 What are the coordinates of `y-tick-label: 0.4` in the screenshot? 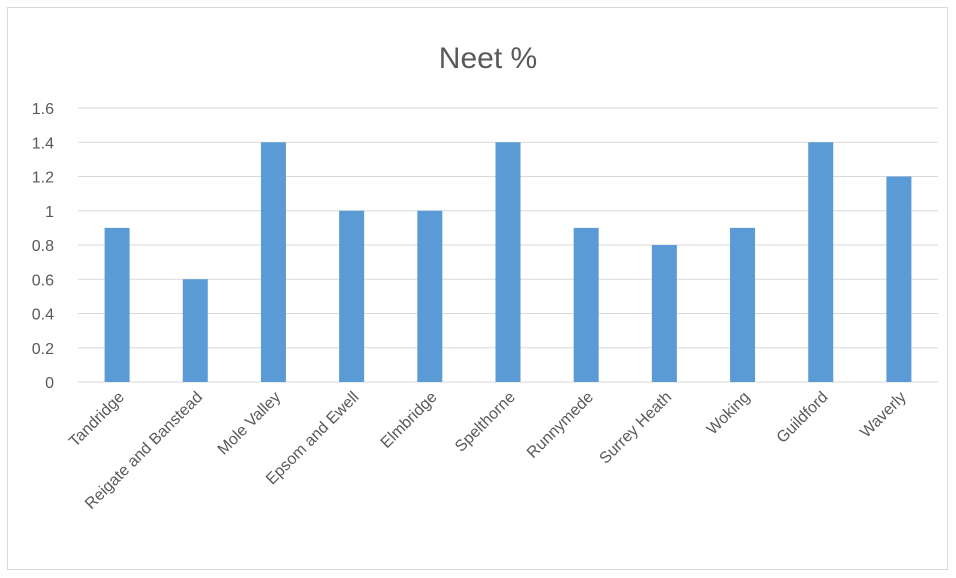 It's located at (43, 315).